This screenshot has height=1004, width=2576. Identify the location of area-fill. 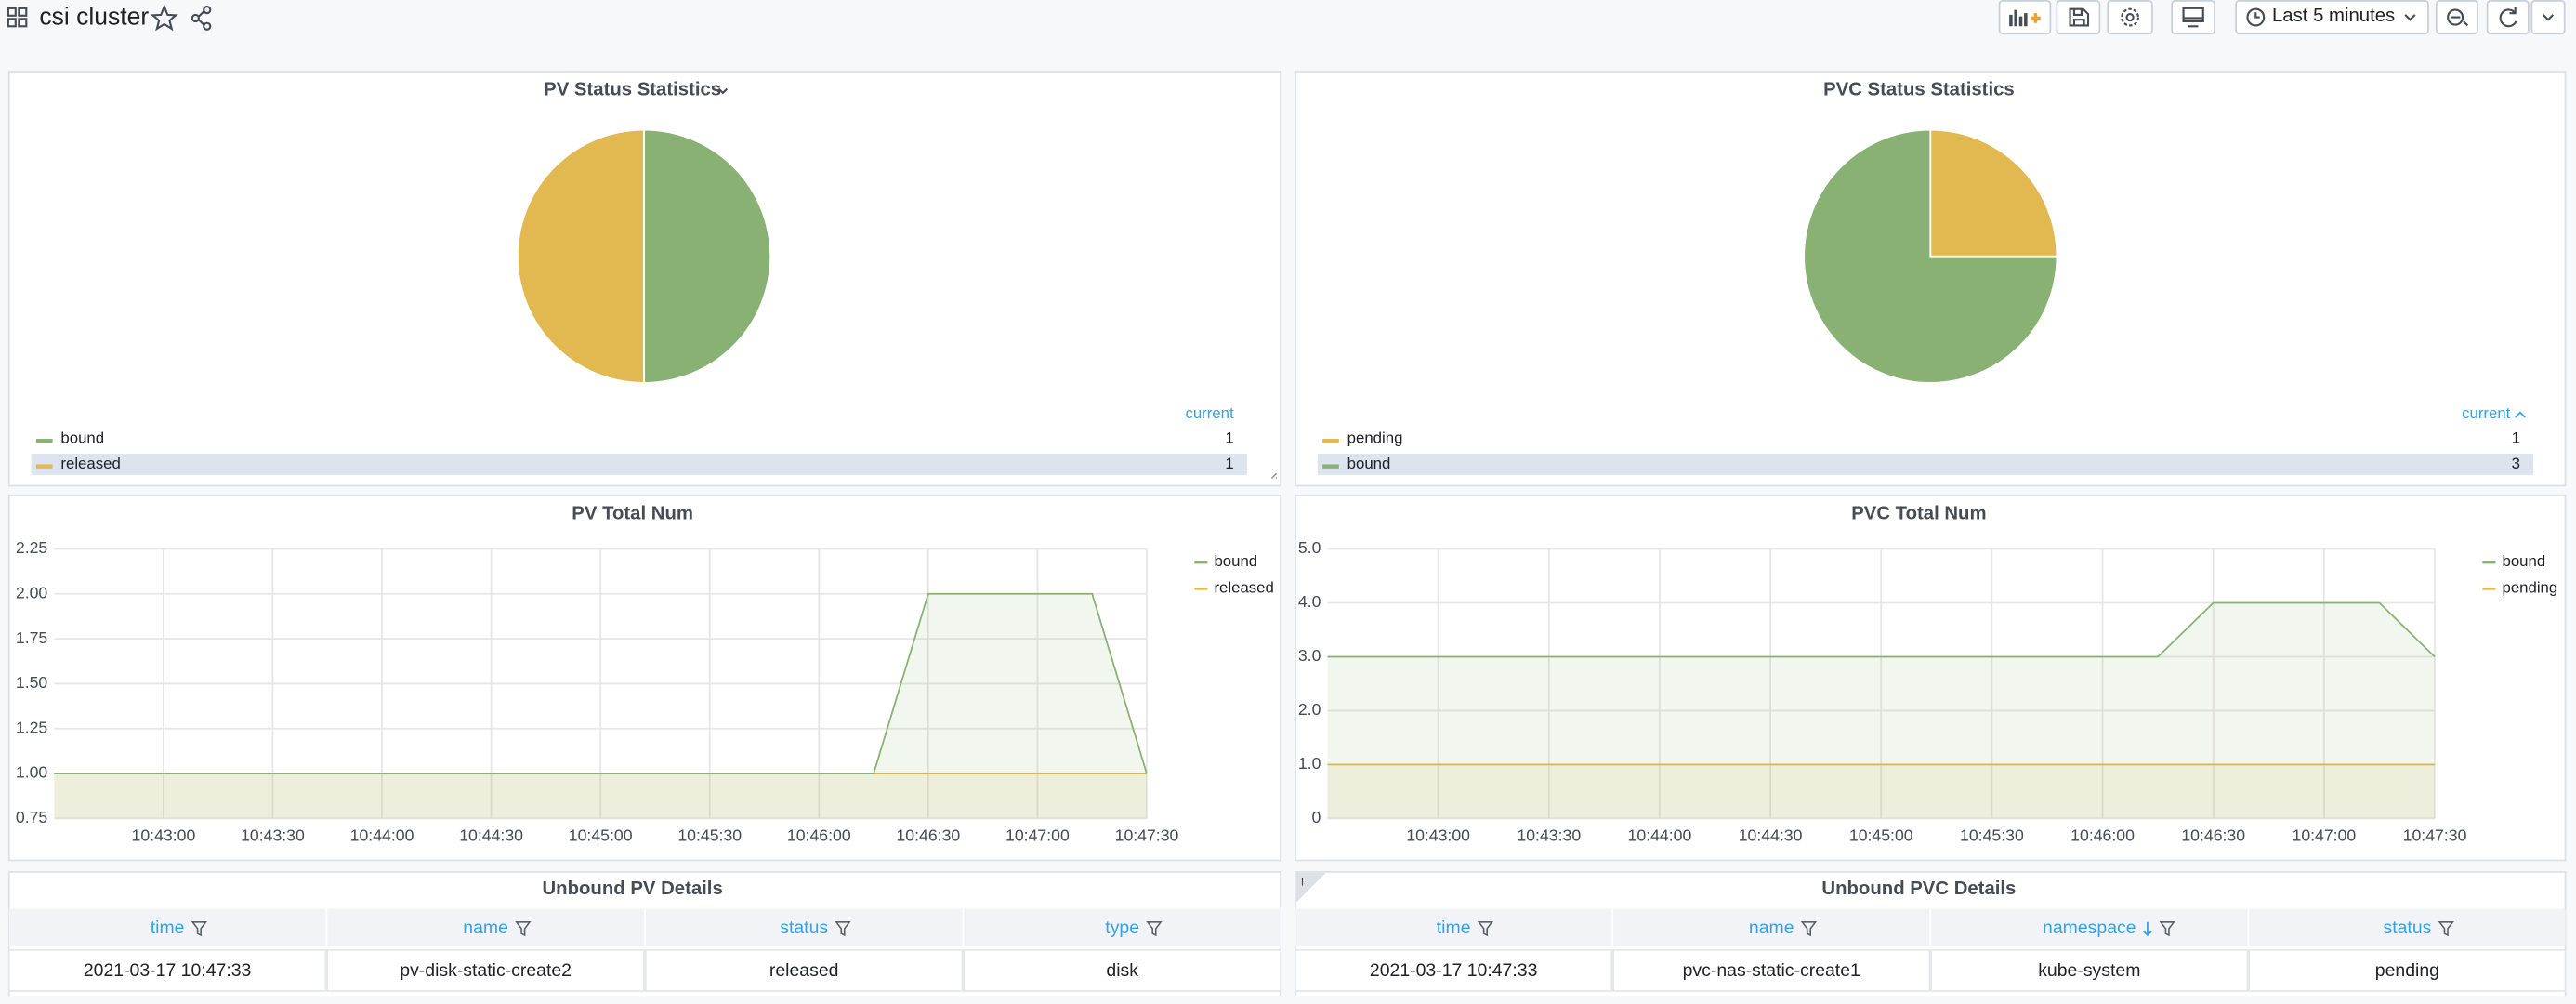
(600, 796).